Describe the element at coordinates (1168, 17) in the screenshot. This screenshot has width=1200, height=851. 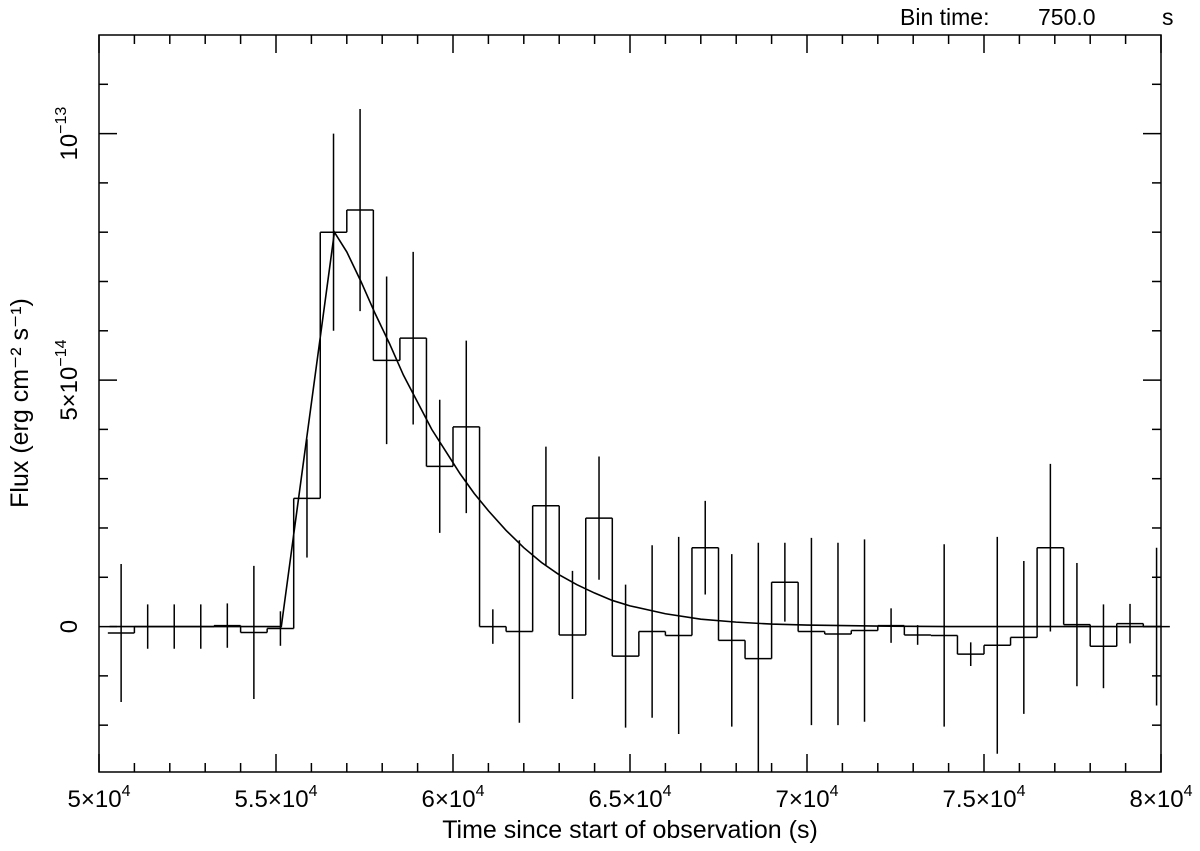
I see `bin-time-unit: s` at that location.